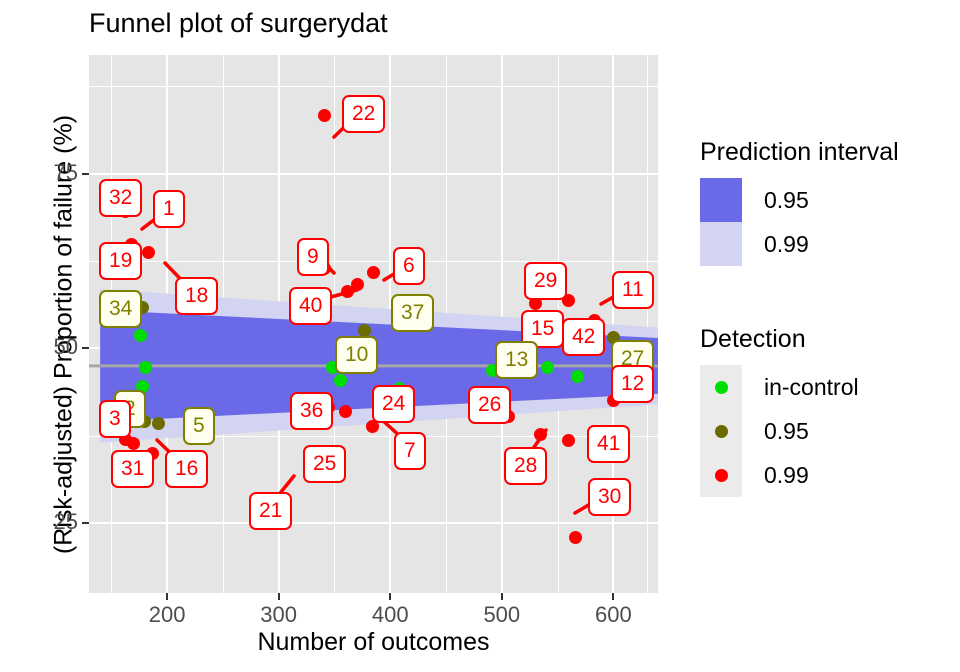  I want to click on point-label-10: 10, so click(357, 355).